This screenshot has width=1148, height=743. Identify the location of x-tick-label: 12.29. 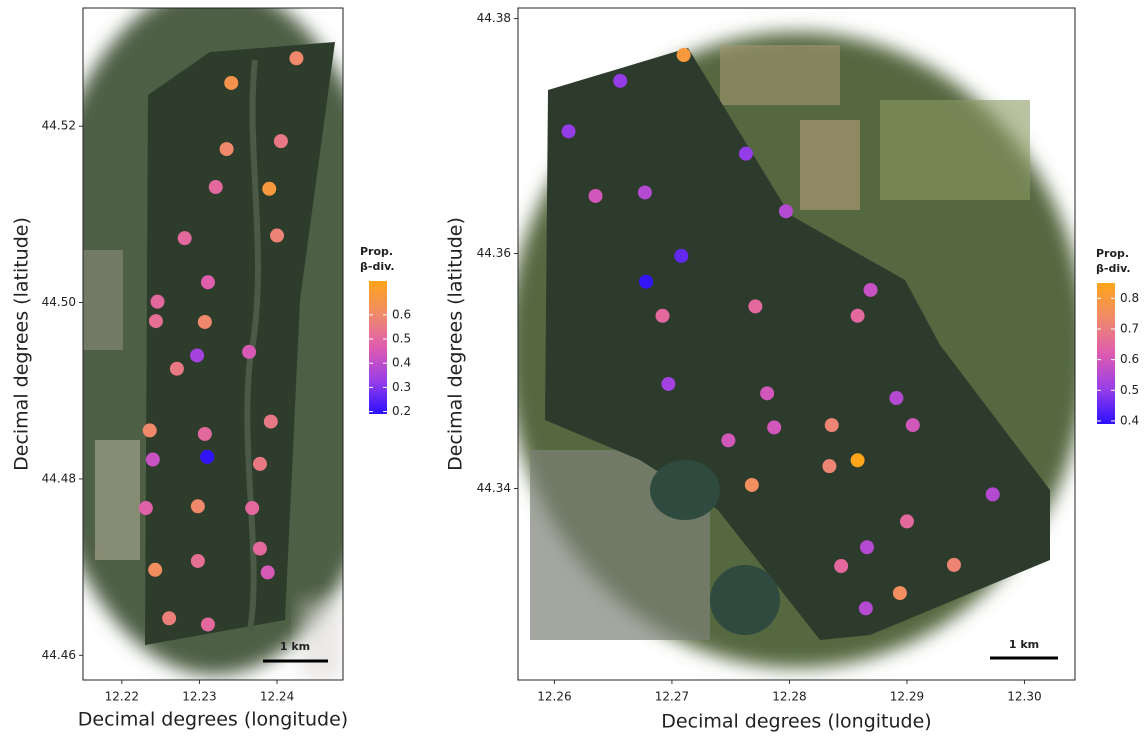
(907, 697).